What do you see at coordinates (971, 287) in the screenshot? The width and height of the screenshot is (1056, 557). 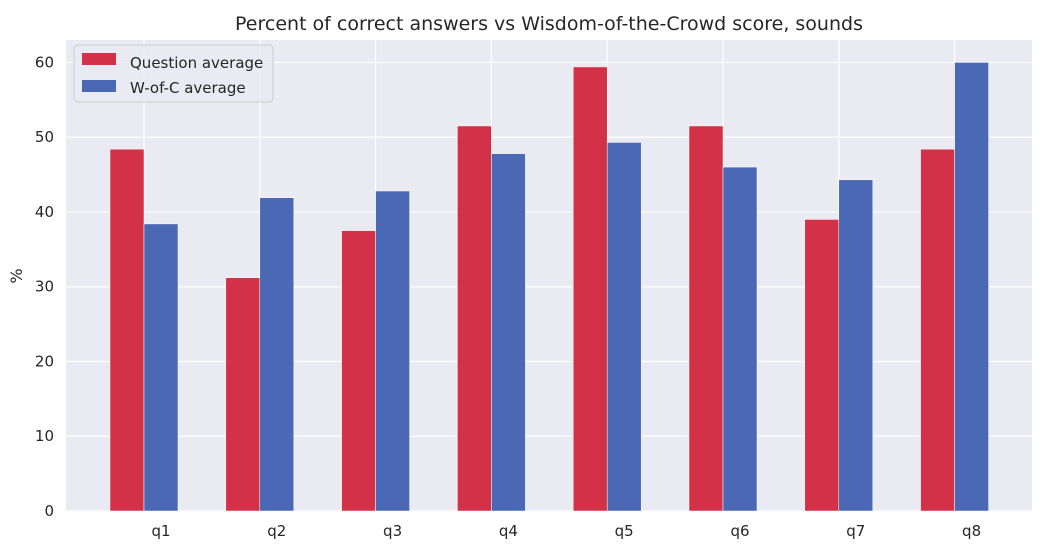 I see `bar-wofc-average-q8` at bounding box center [971, 287].